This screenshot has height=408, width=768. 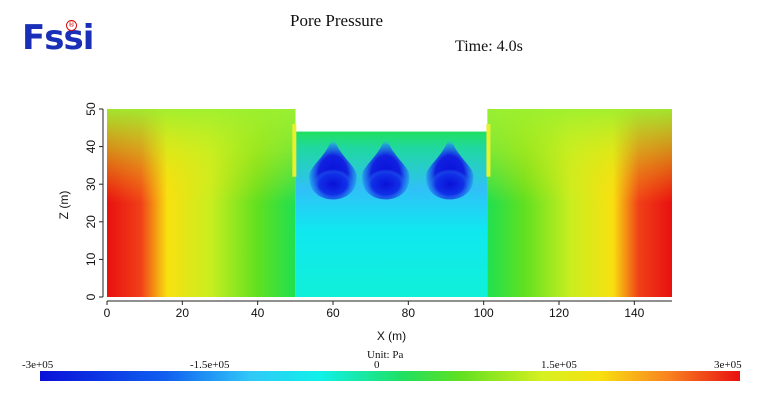 What do you see at coordinates (91, 184) in the screenshot?
I see `y-tick-label: 30` at bounding box center [91, 184].